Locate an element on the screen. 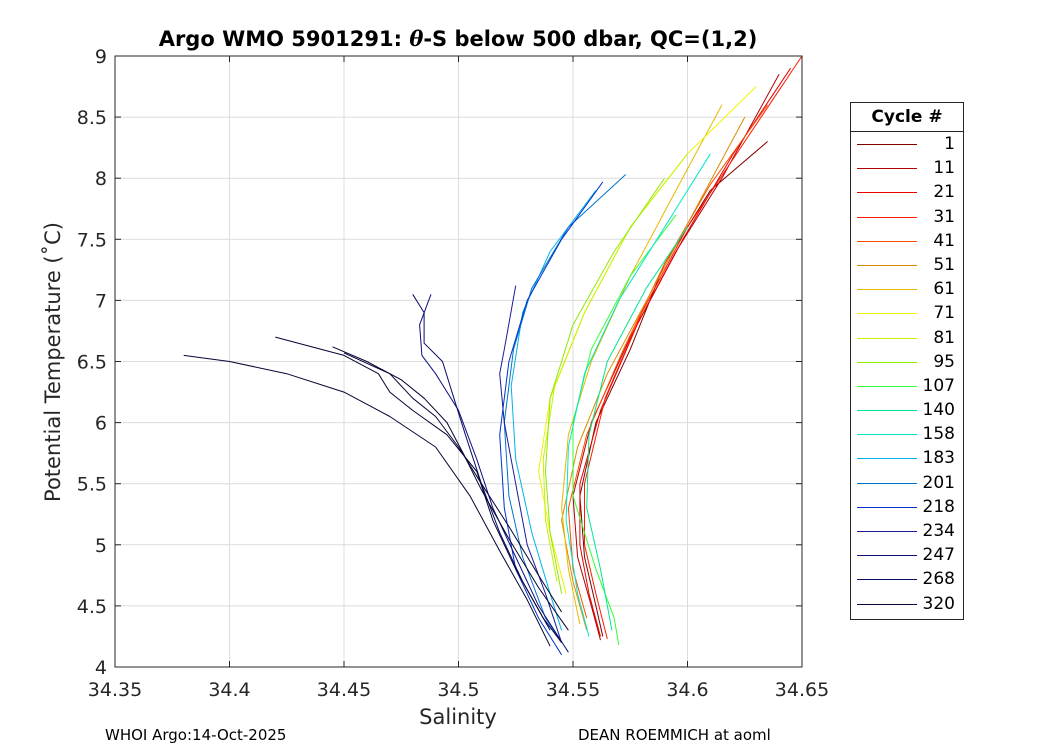 This screenshot has height=750, width=1050. legend-item: 140 is located at coordinates (907, 410).